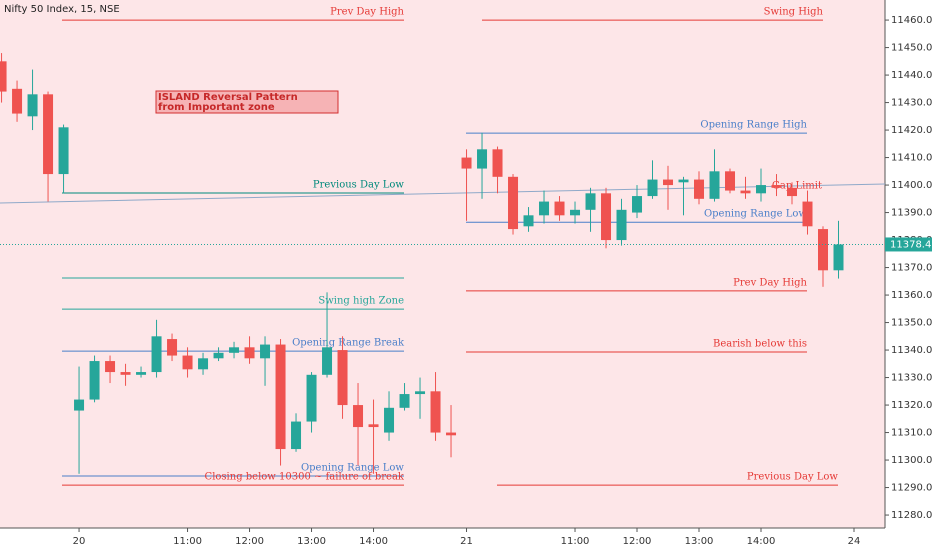  Describe the element at coordinates (911, 488) in the screenshot. I see `y-tick-label: 11290.00` at that location.